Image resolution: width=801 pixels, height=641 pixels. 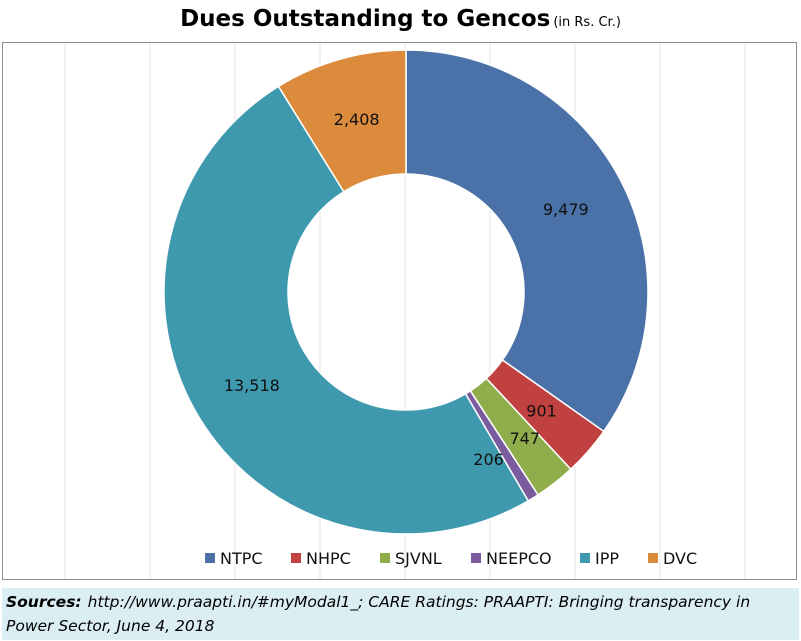 I want to click on chart-title-main: Dues Outstanding to Gencos, so click(x=365, y=19).